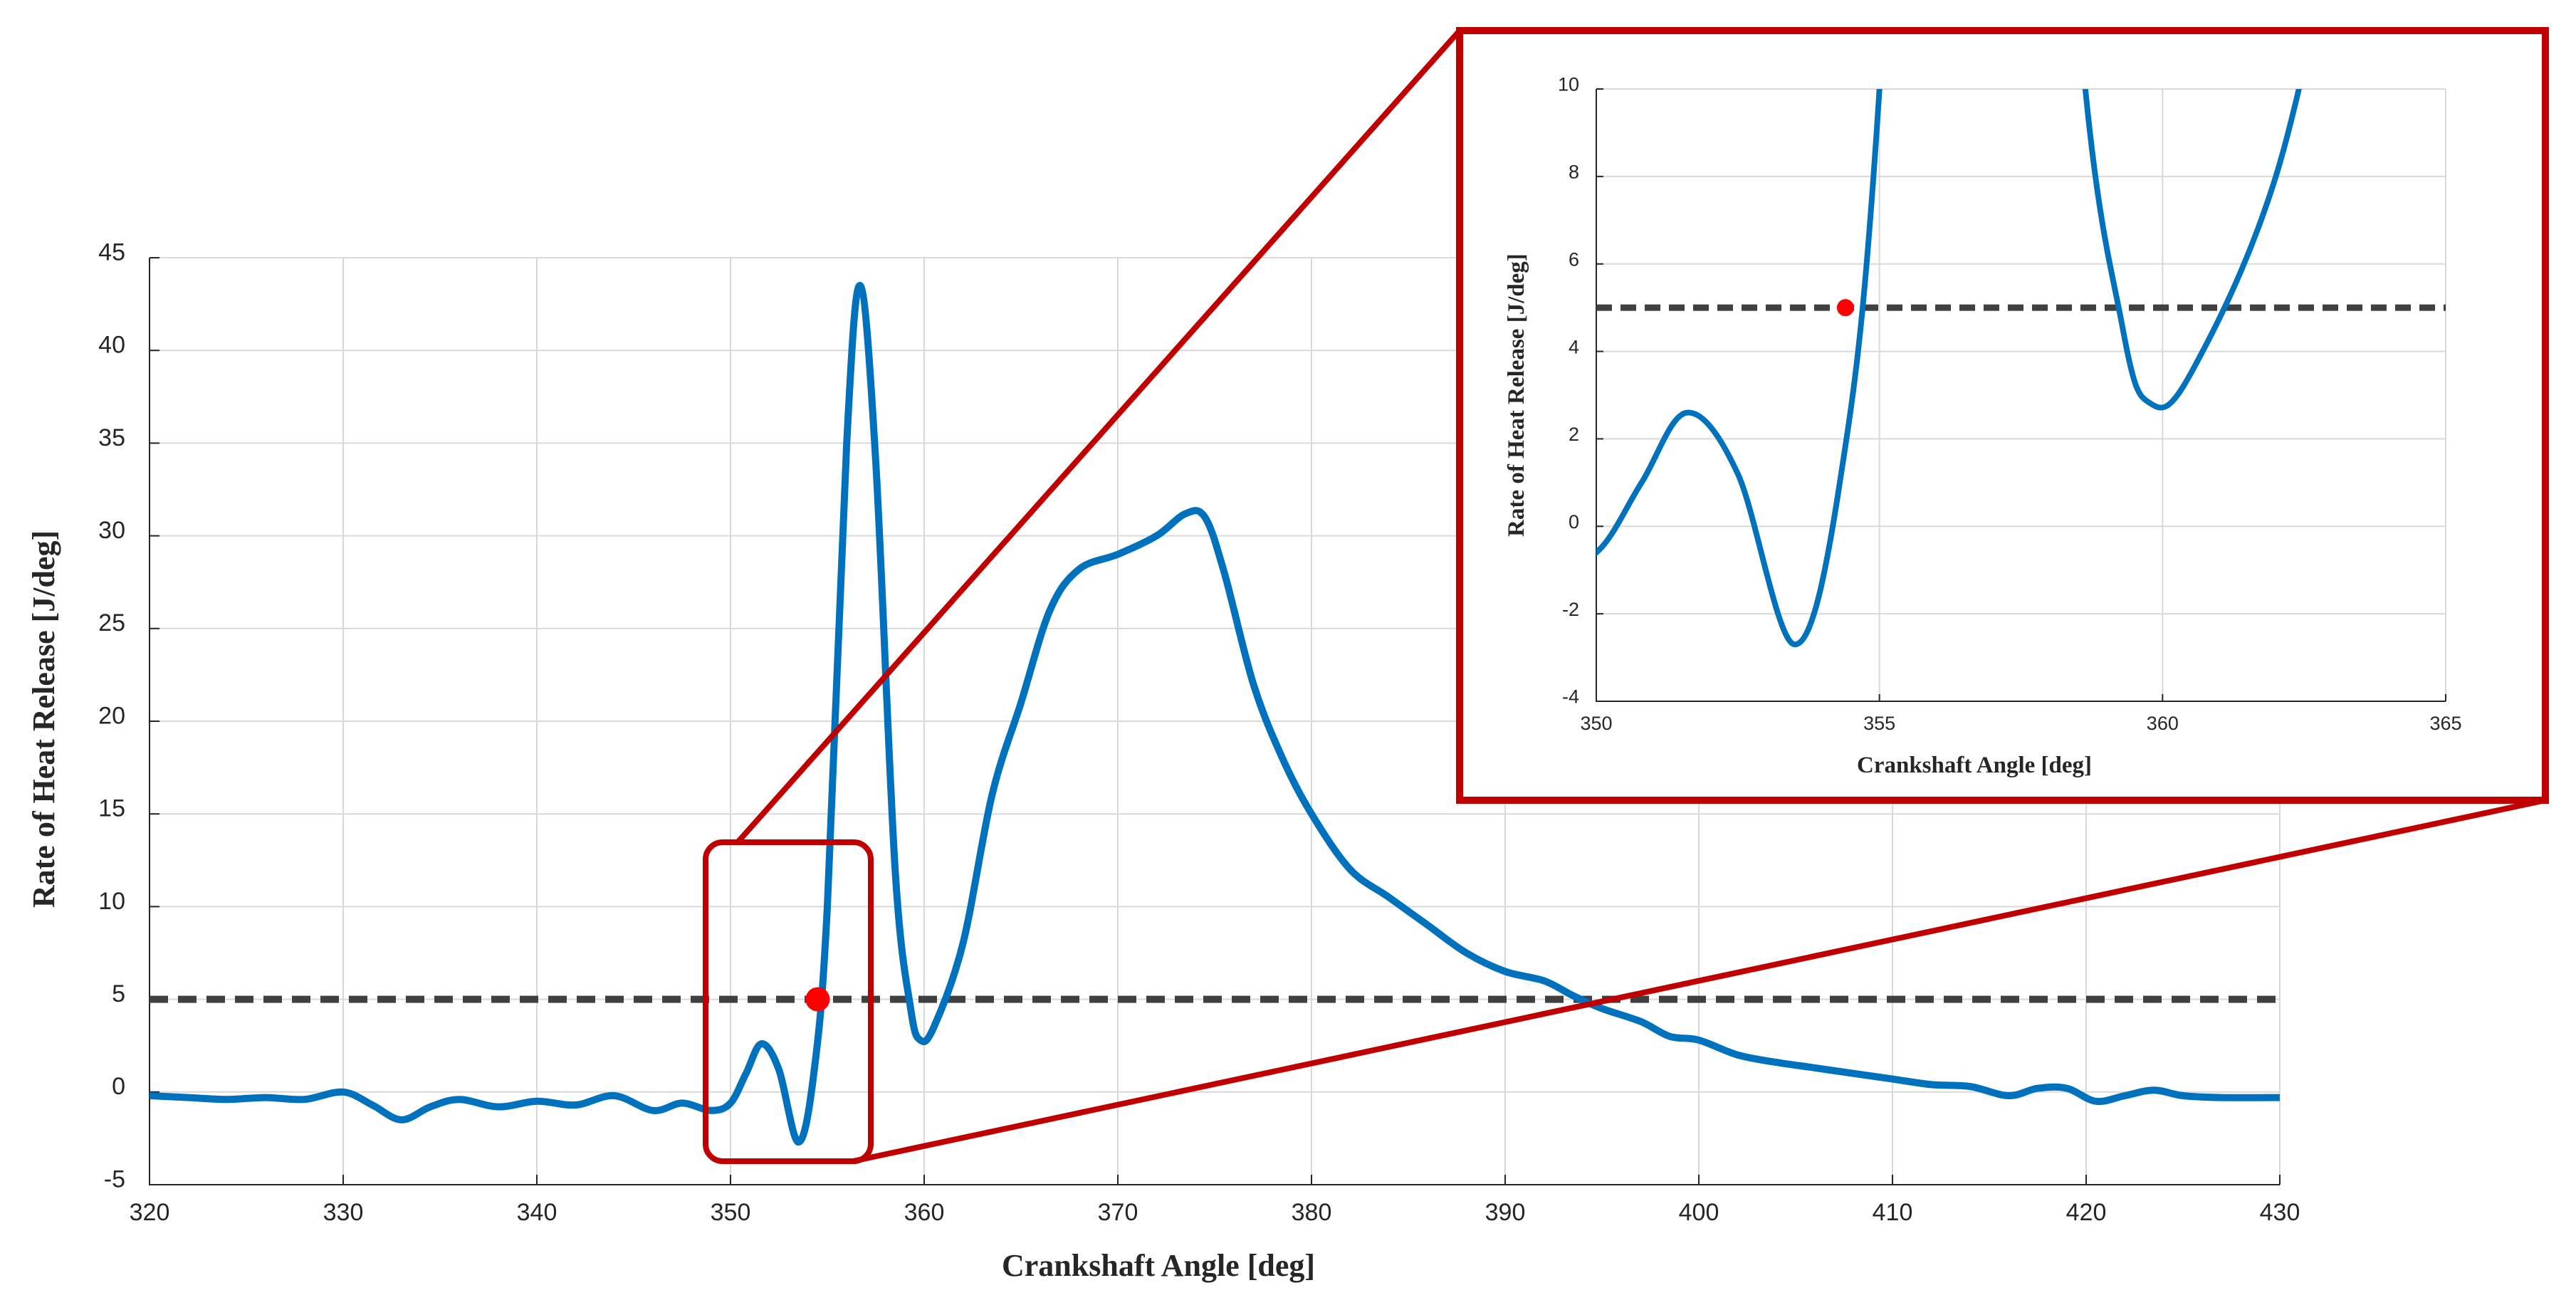 The image size is (2576, 1310). Describe the element at coordinates (1574, 259) in the screenshot. I see `inset-y-tick-label: 6` at that location.